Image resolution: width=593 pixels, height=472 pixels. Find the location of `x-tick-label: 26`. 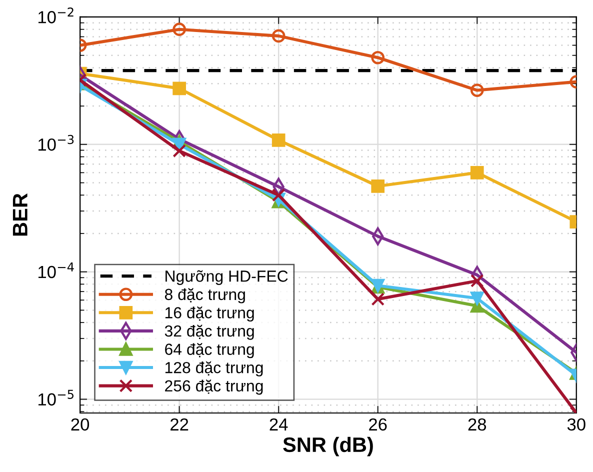

x-tick-label: 26 is located at coordinates (378, 424).